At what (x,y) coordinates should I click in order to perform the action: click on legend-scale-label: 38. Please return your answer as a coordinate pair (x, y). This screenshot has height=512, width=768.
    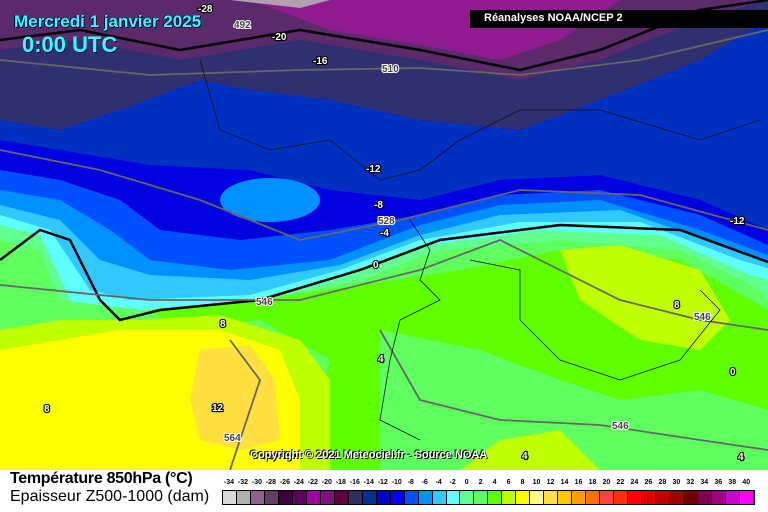
    Looking at the image, I should click on (732, 482).